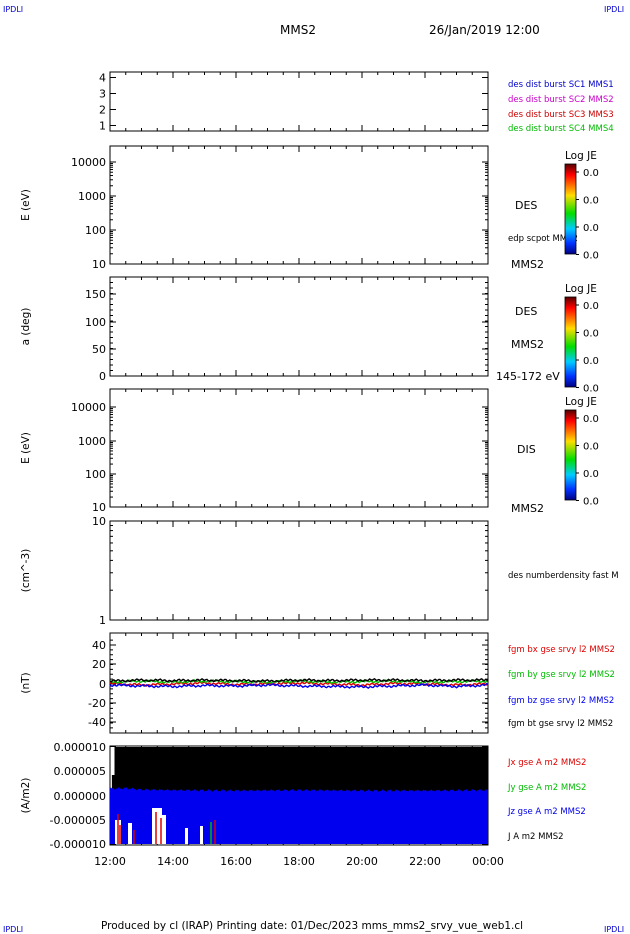 The image size is (630, 934). I want to click on legend-entry: Jz gse A m2 MMS2, so click(546, 812).